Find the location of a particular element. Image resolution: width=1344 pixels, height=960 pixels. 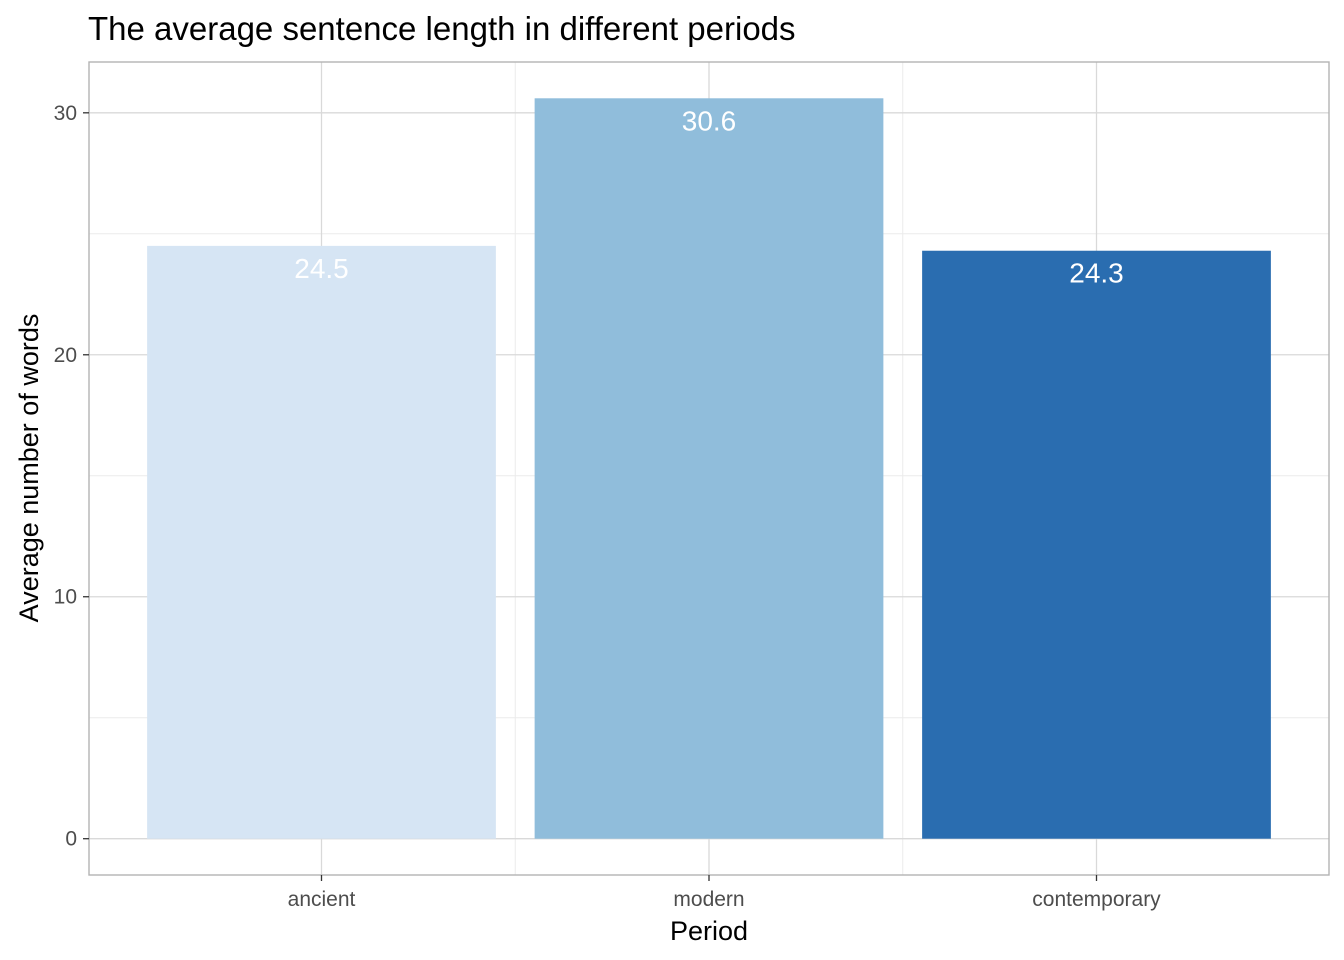

bar-value-label-contemporary: 24.3 is located at coordinates (1096, 273).